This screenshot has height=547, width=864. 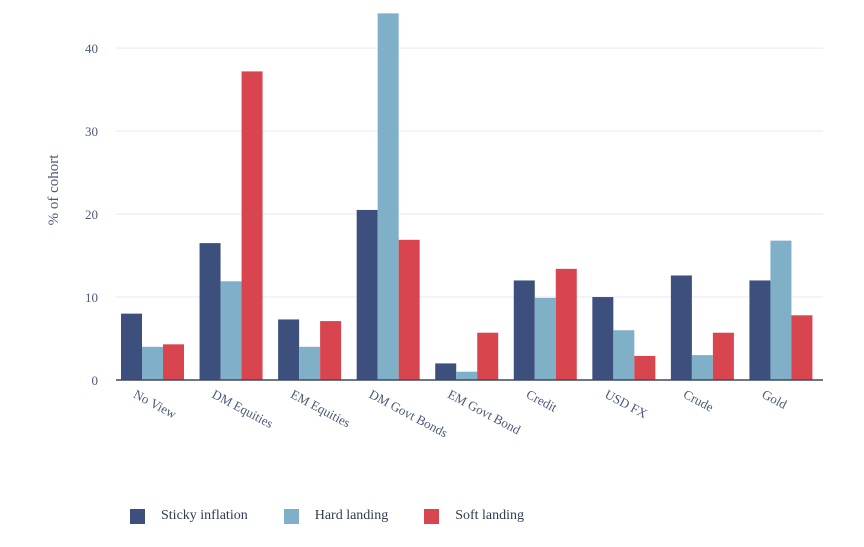 I want to click on x-tick-label: DM Govt Bonds, so click(x=409, y=413).